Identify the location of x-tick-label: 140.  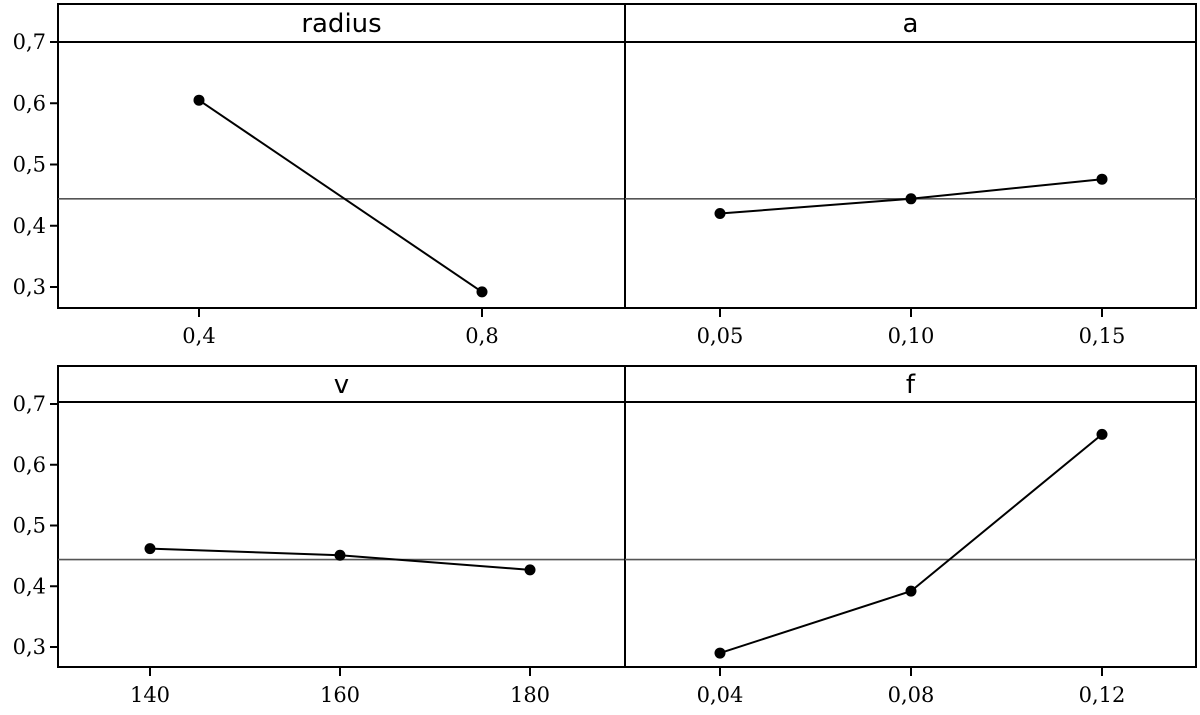
(150, 695).